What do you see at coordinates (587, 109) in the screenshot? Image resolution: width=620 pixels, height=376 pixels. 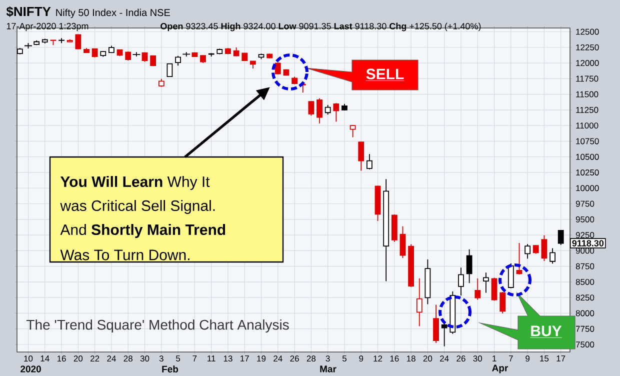 I see `y-tick-label: 11250` at bounding box center [587, 109].